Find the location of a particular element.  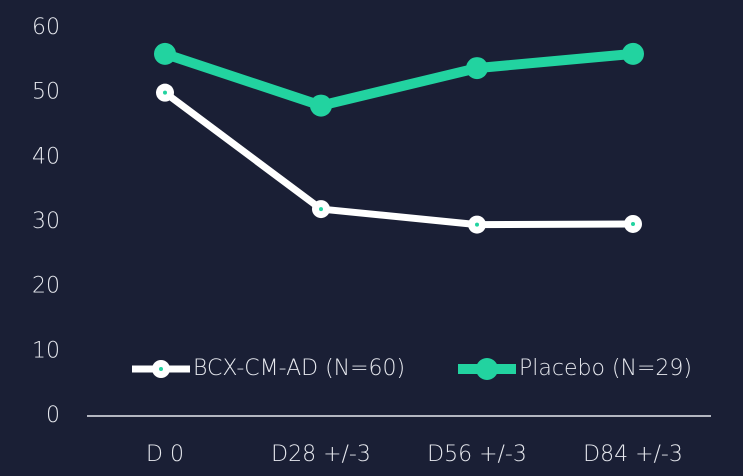

y-tick-label: 30 is located at coordinates (46, 221).